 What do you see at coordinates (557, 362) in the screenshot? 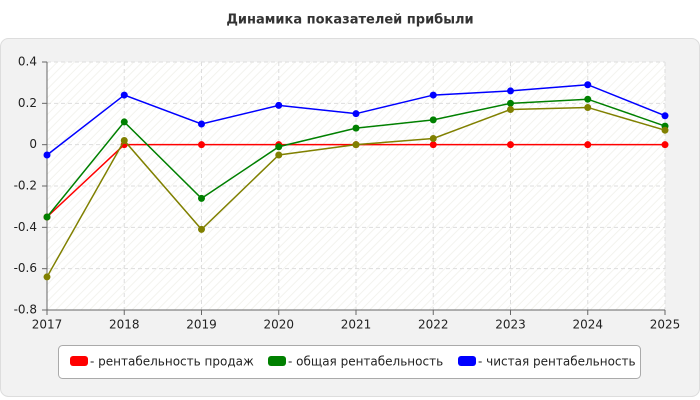
I see `legend-label: - чистая рентабельность` at bounding box center [557, 362].